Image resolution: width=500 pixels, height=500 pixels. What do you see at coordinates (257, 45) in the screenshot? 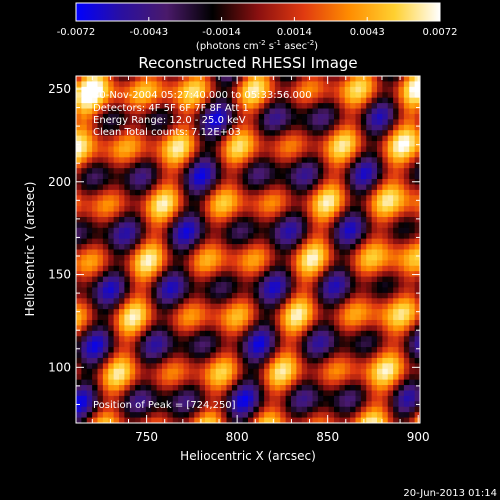
I see `colorbar-unit-label: (photons cm-2 s-1 asec-2)` at bounding box center [257, 45].